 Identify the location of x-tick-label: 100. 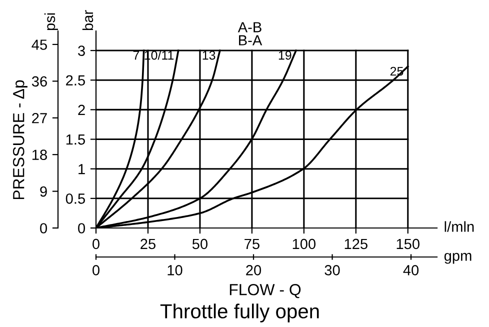
(304, 244).